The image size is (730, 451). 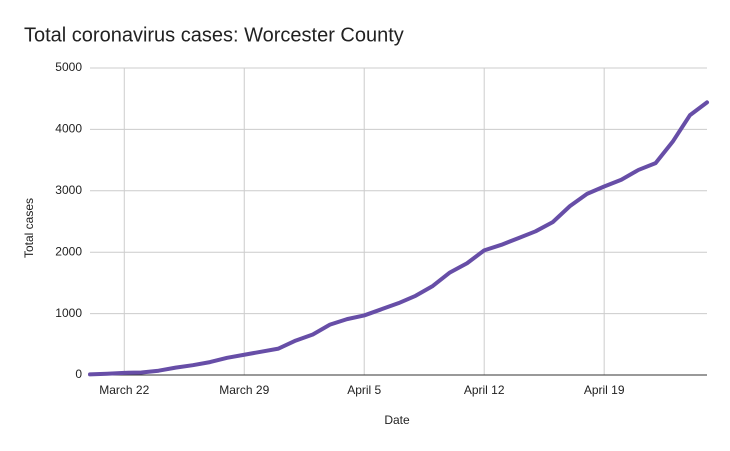 I want to click on x-tick-label: April 12, so click(x=484, y=390).